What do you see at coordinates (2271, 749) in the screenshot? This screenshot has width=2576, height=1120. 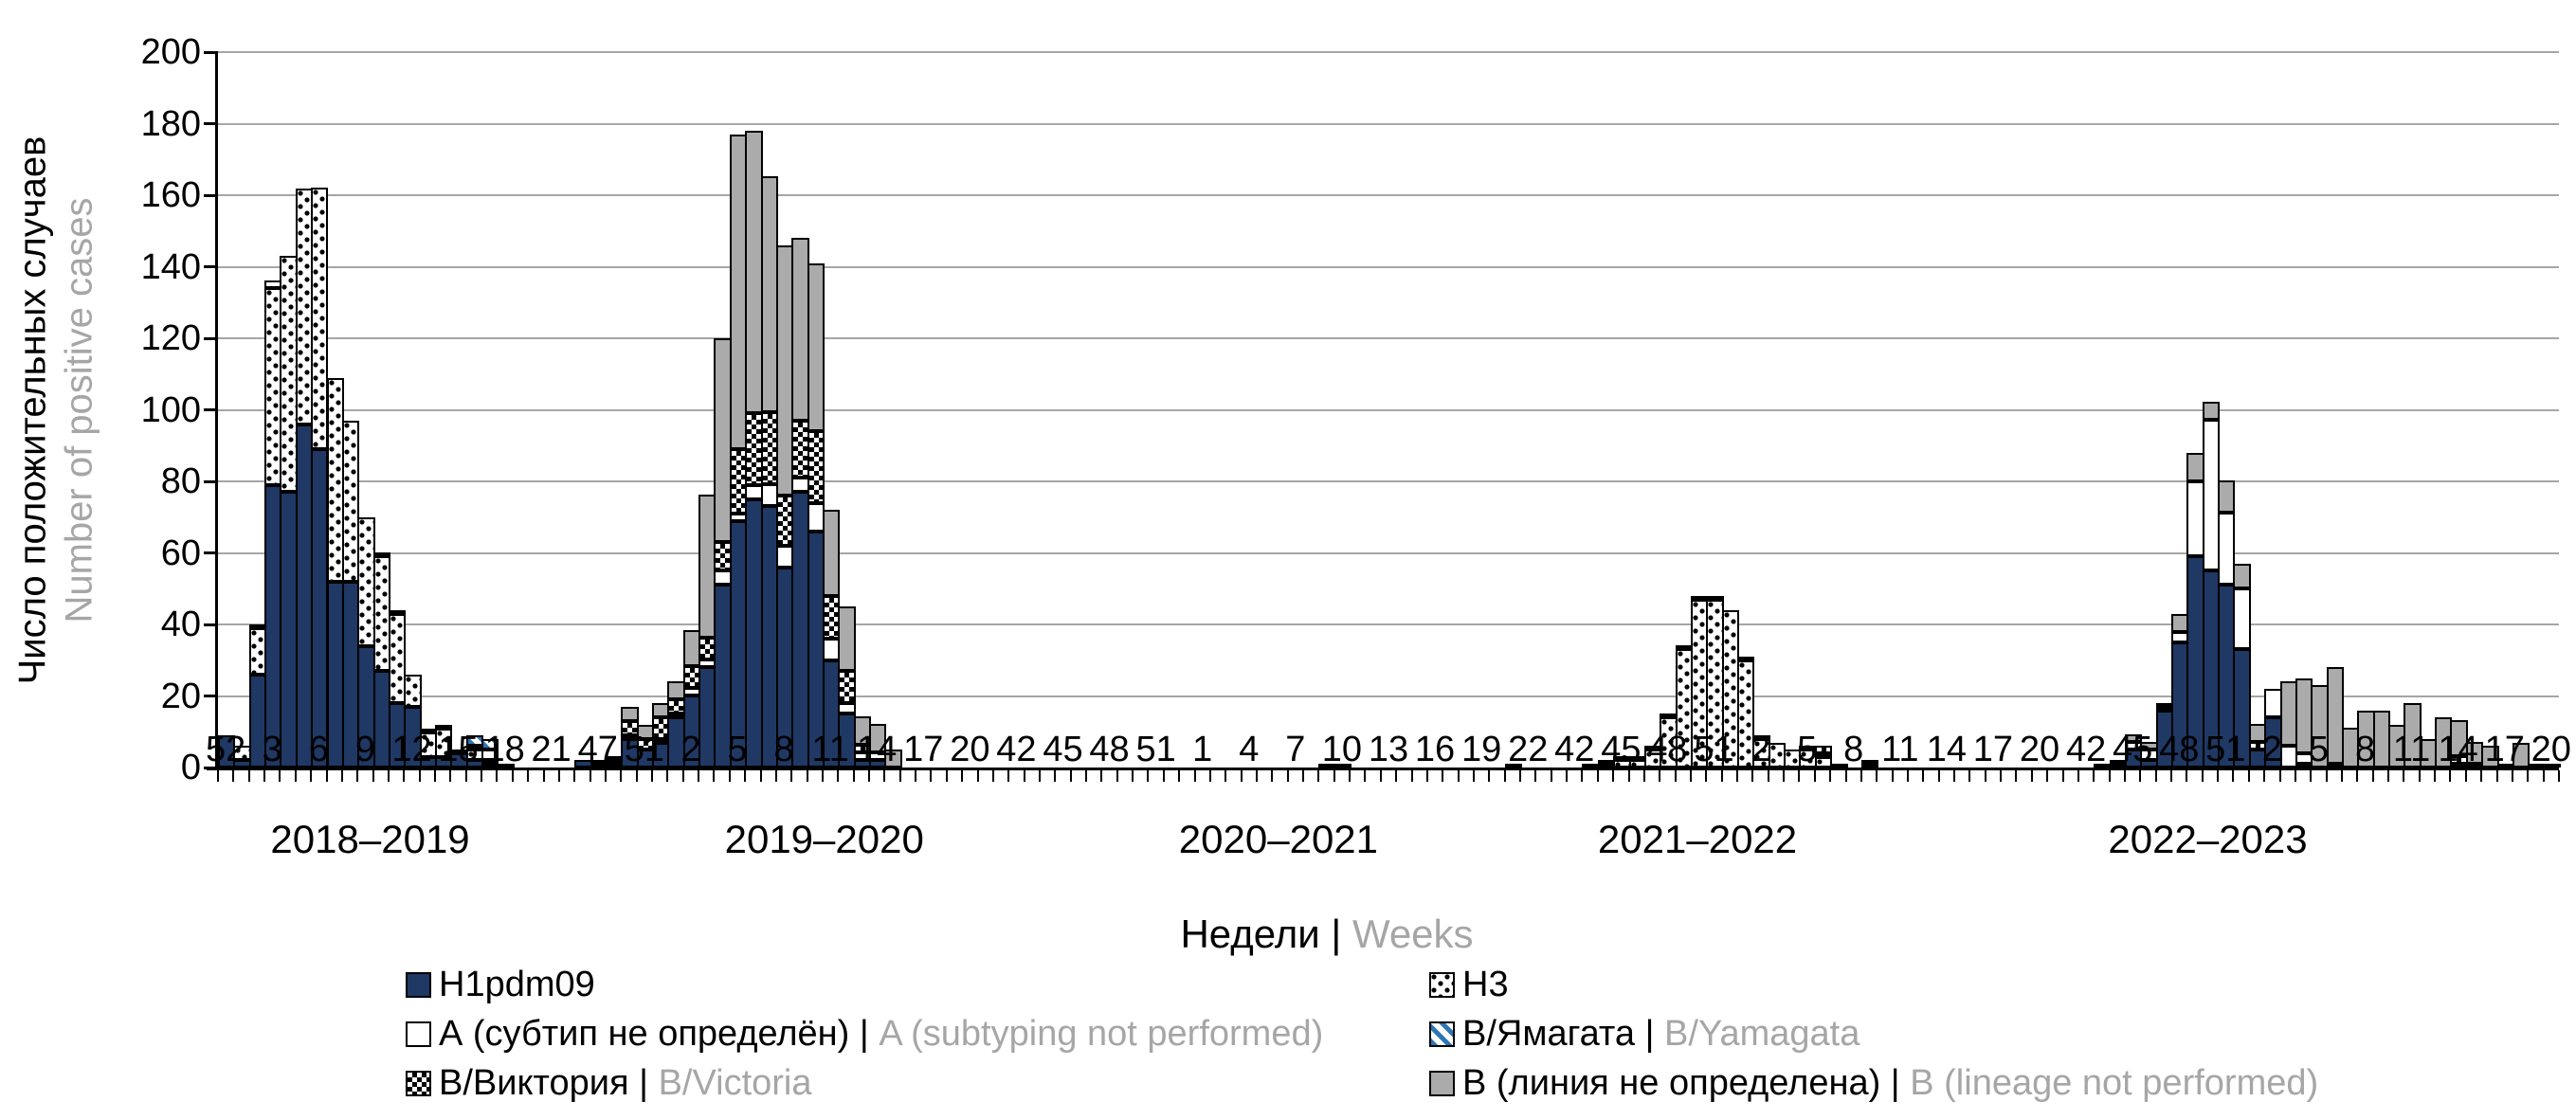 I see `x-tick-label-44-week-2: 2` at bounding box center [2271, 749].